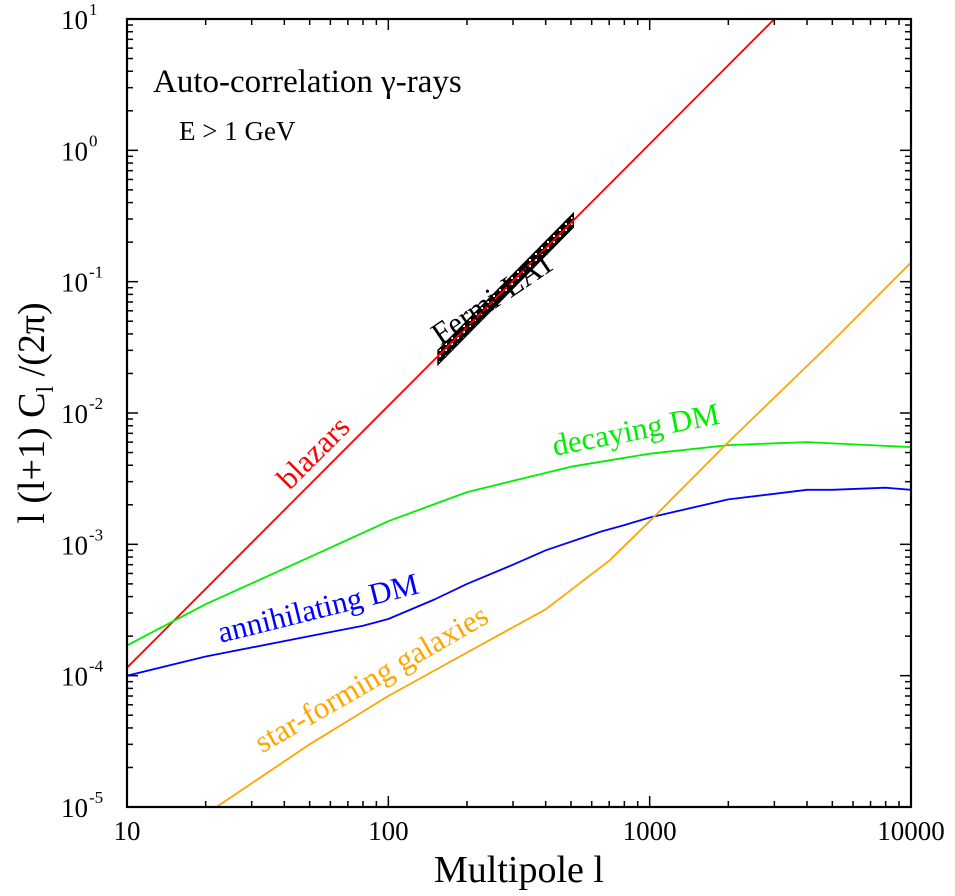 The height and width of the screenshot is (896, 955). I want to click on x-tick-label: 1000, so click(650, 831).